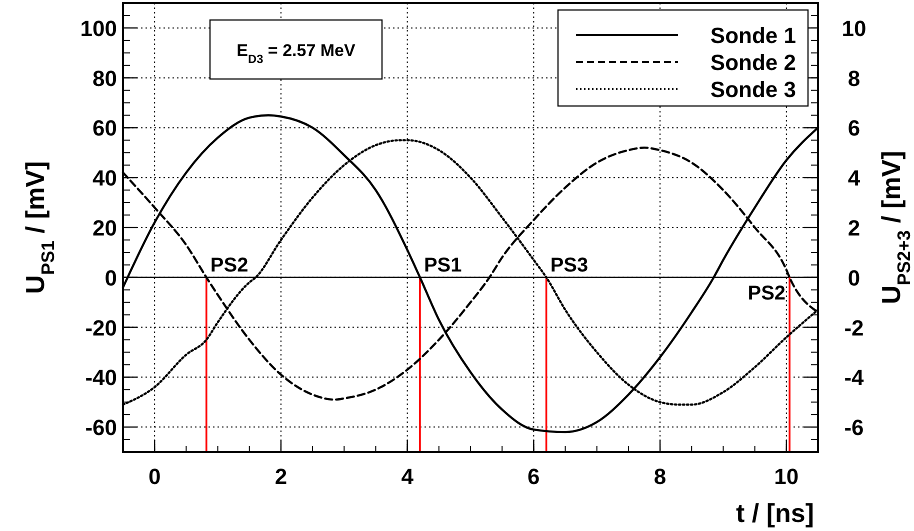  Describe the element at coordinates (753, 62) in the screenshot. I see `legend-label: Sonde 2` at that location.